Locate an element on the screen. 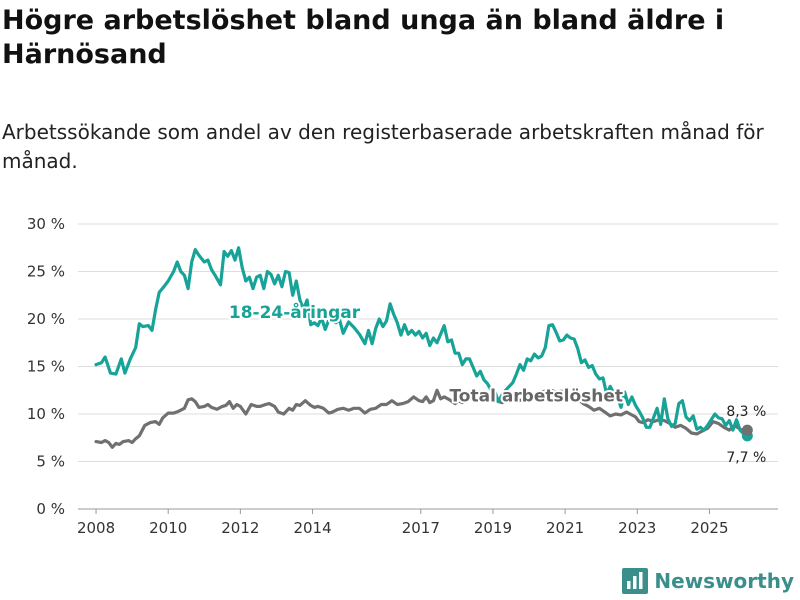  footer: Newsworthy is located at coordinates (708, 581).